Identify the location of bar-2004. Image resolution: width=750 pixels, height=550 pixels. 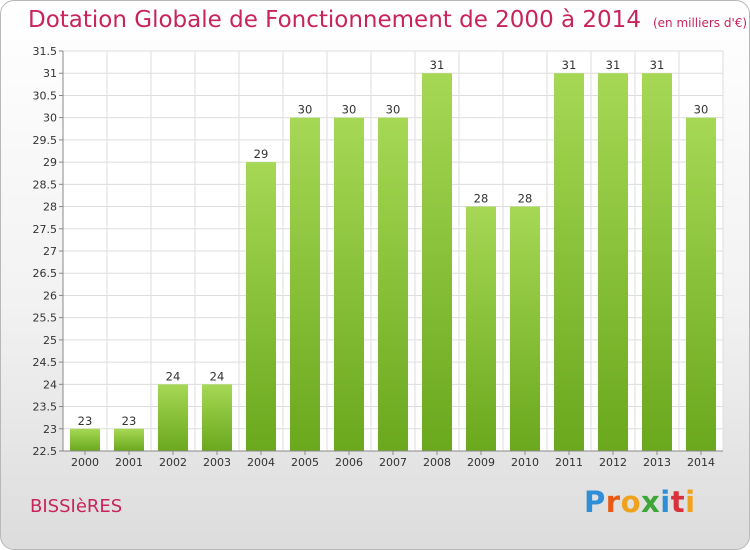
(261, 306).